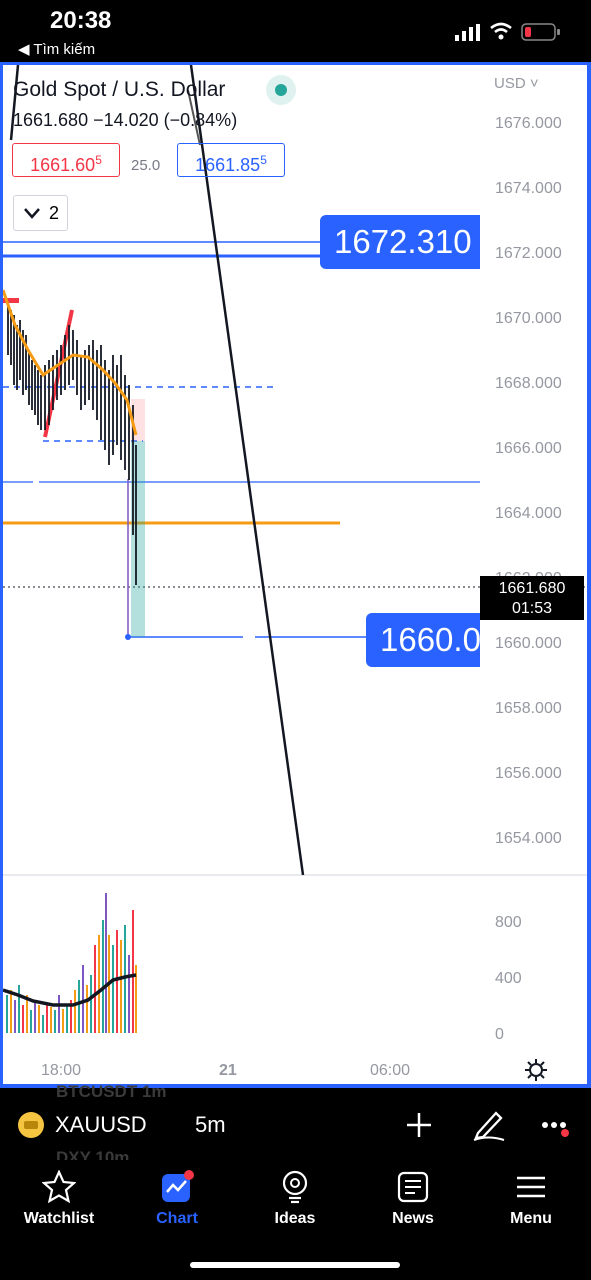 The height and width of the screenshot is (1280, 591). Describe the element at coordinates (400, 242) in the screenshot. I see `alert-label-high: 1672.310` at that location.